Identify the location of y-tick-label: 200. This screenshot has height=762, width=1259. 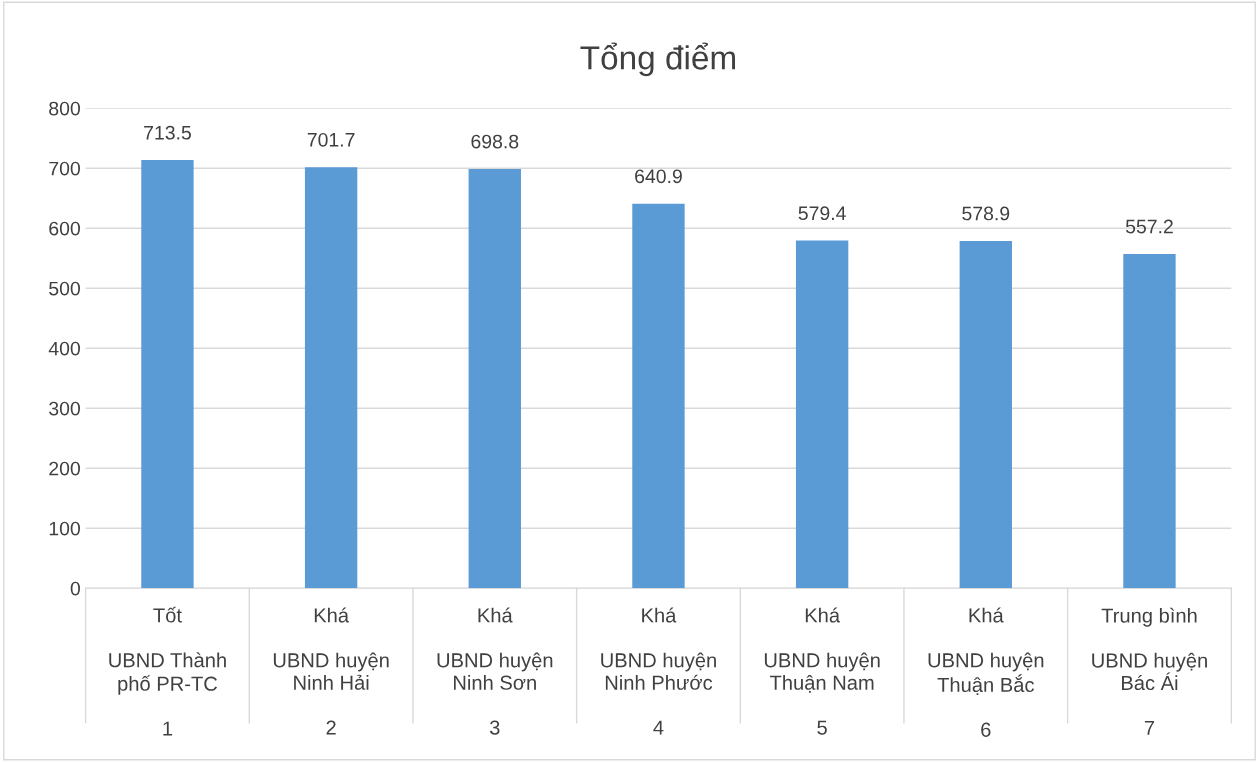
(64, 468).